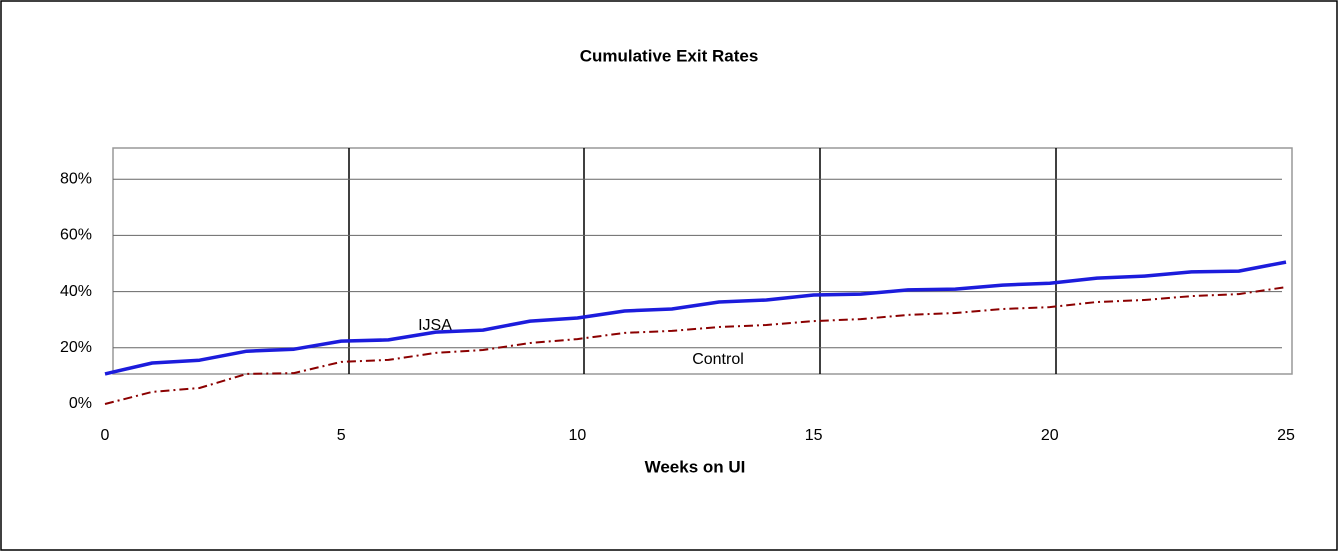 The height and width of the screenshot is (552, 1339). I want to click on chart-title: Cumulative Exit Rates, so click(669, 55).